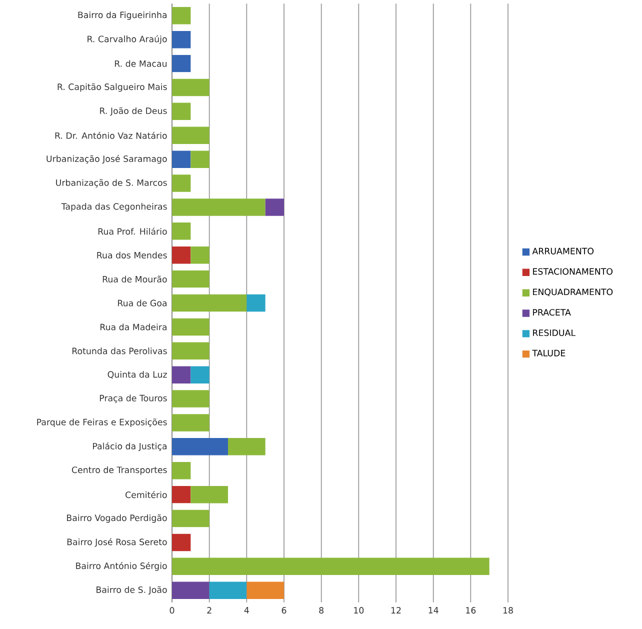 Image resolution: width=642 pixels, height=629 pixels. What do you see at coordinates (573, 292) in the screenshot?
I see `legend-label: ENQUADRAMENTO` at bounding box center [573, 292].